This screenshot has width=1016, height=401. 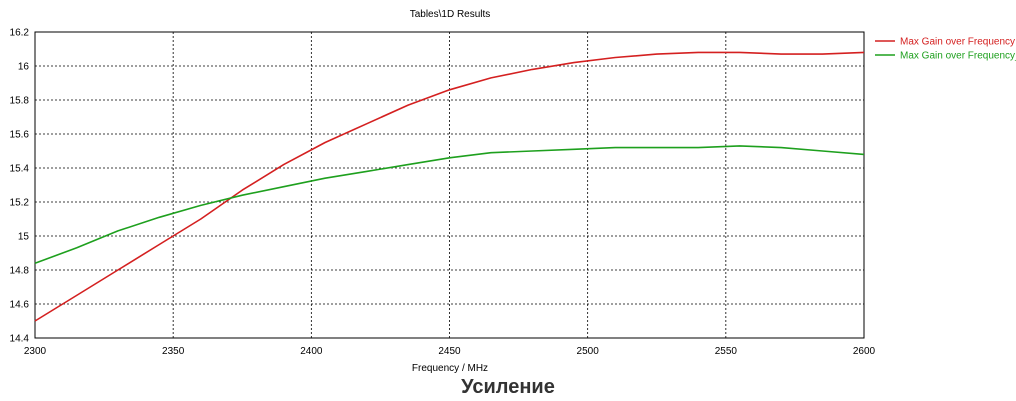 I want to click on x-tick-label: 2400, so click(x=311, y=351).